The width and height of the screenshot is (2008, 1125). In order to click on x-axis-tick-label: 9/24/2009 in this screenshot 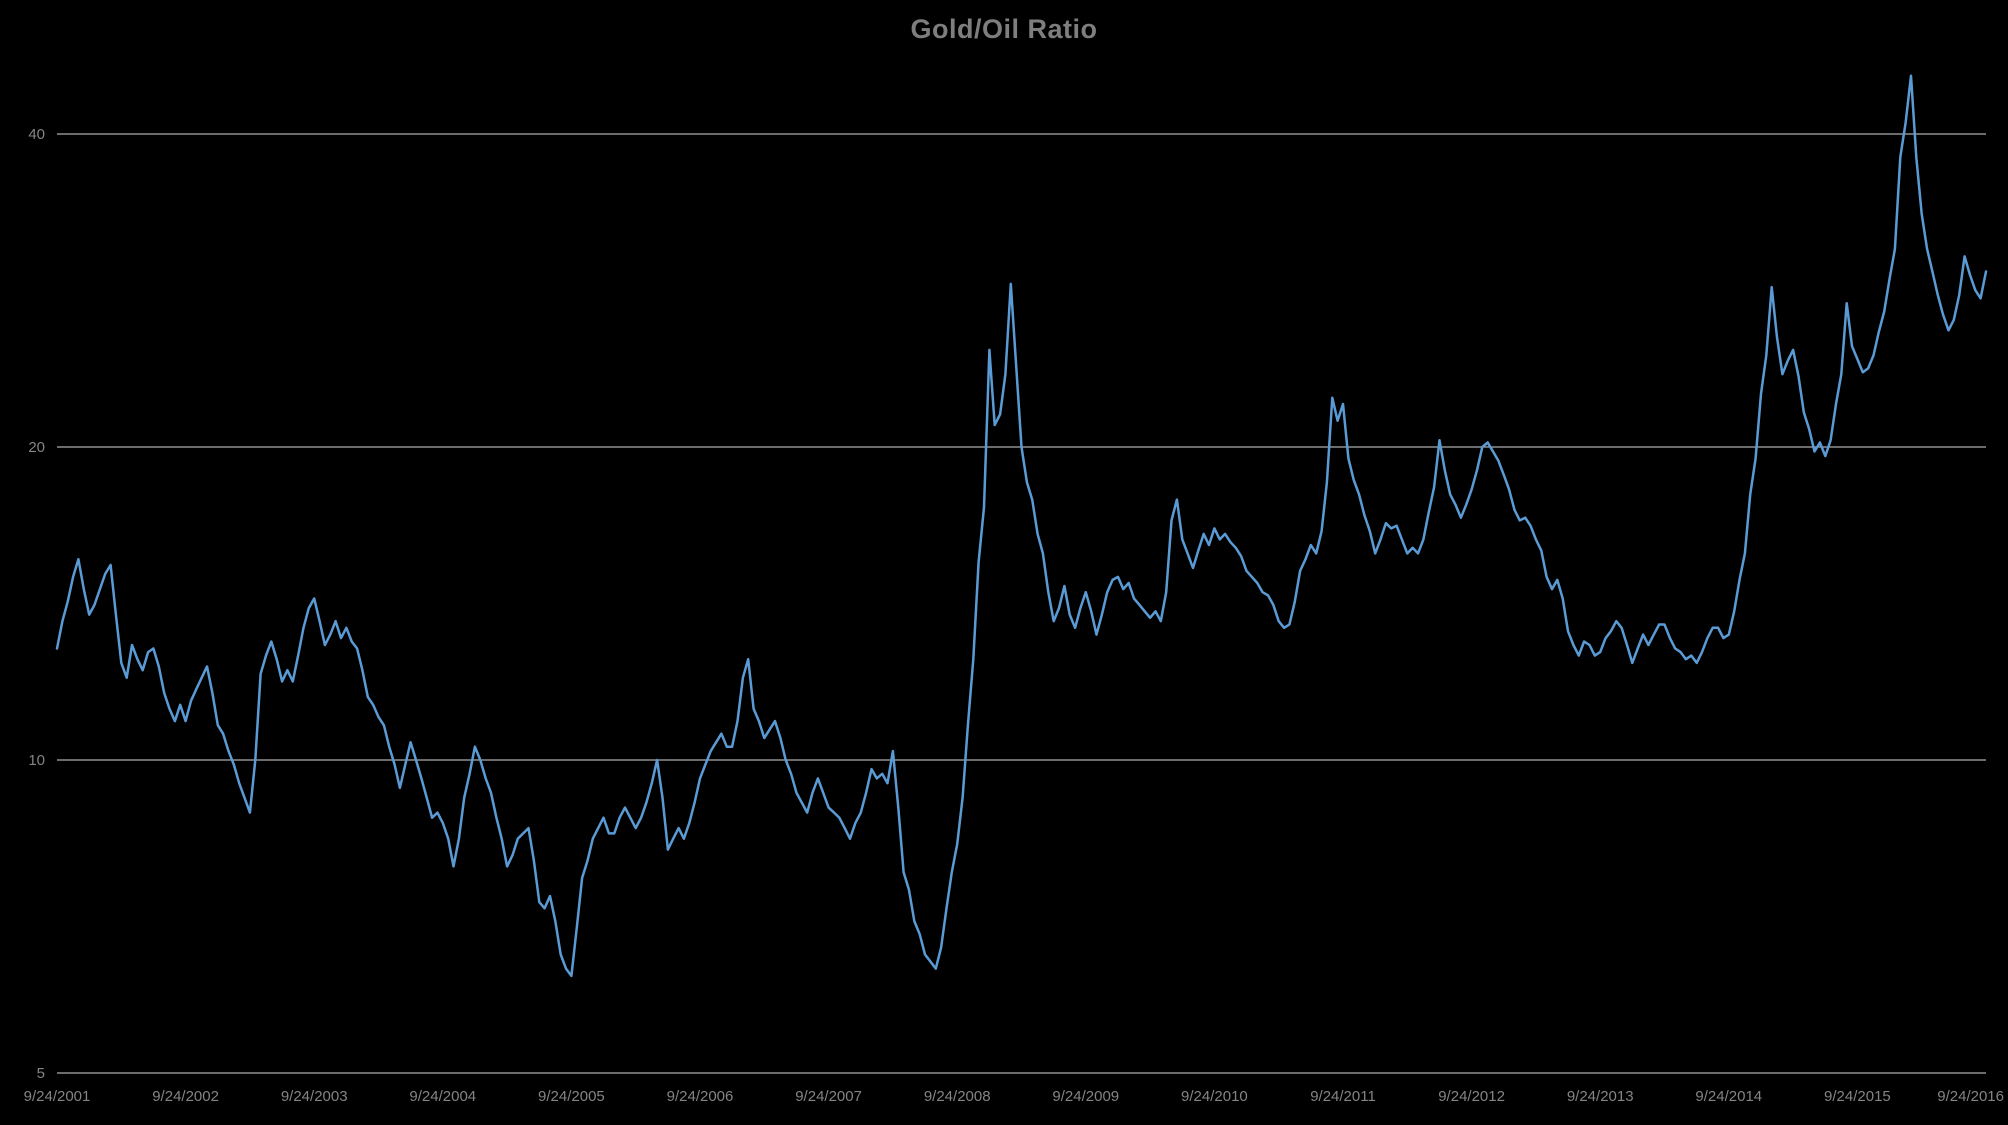, I will do `click(1085, 1096)`.